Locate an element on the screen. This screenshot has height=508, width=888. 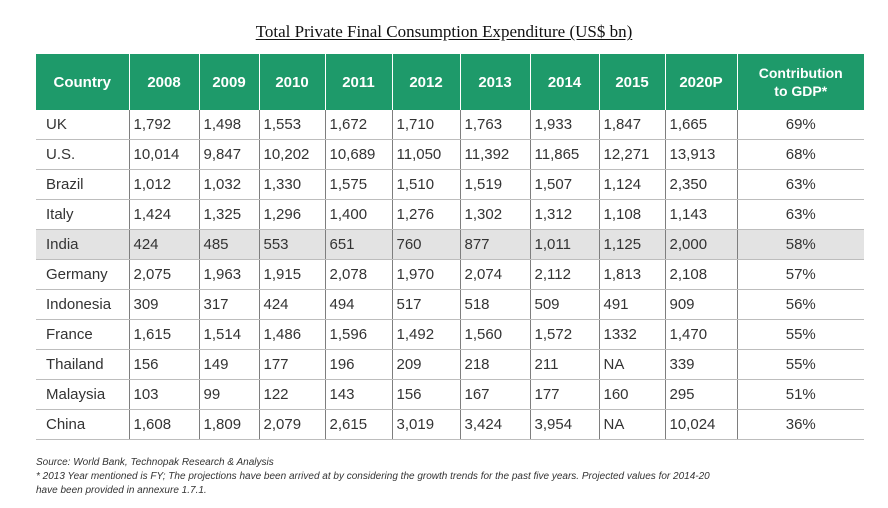
value-cell: 196 is located at coordinates (358, 364).